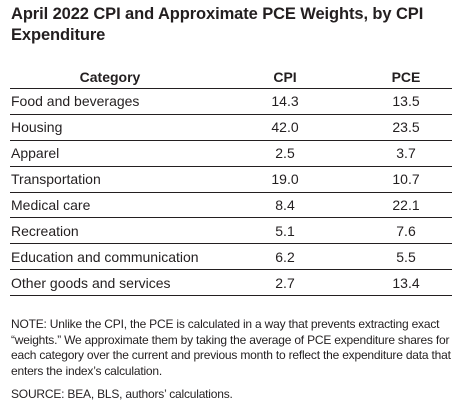 The image size is (464, 418). What do you see at coordinates (110, 231) in the screenshot?
I see `category-cell: Recreation` at bounding box center [110, 231].